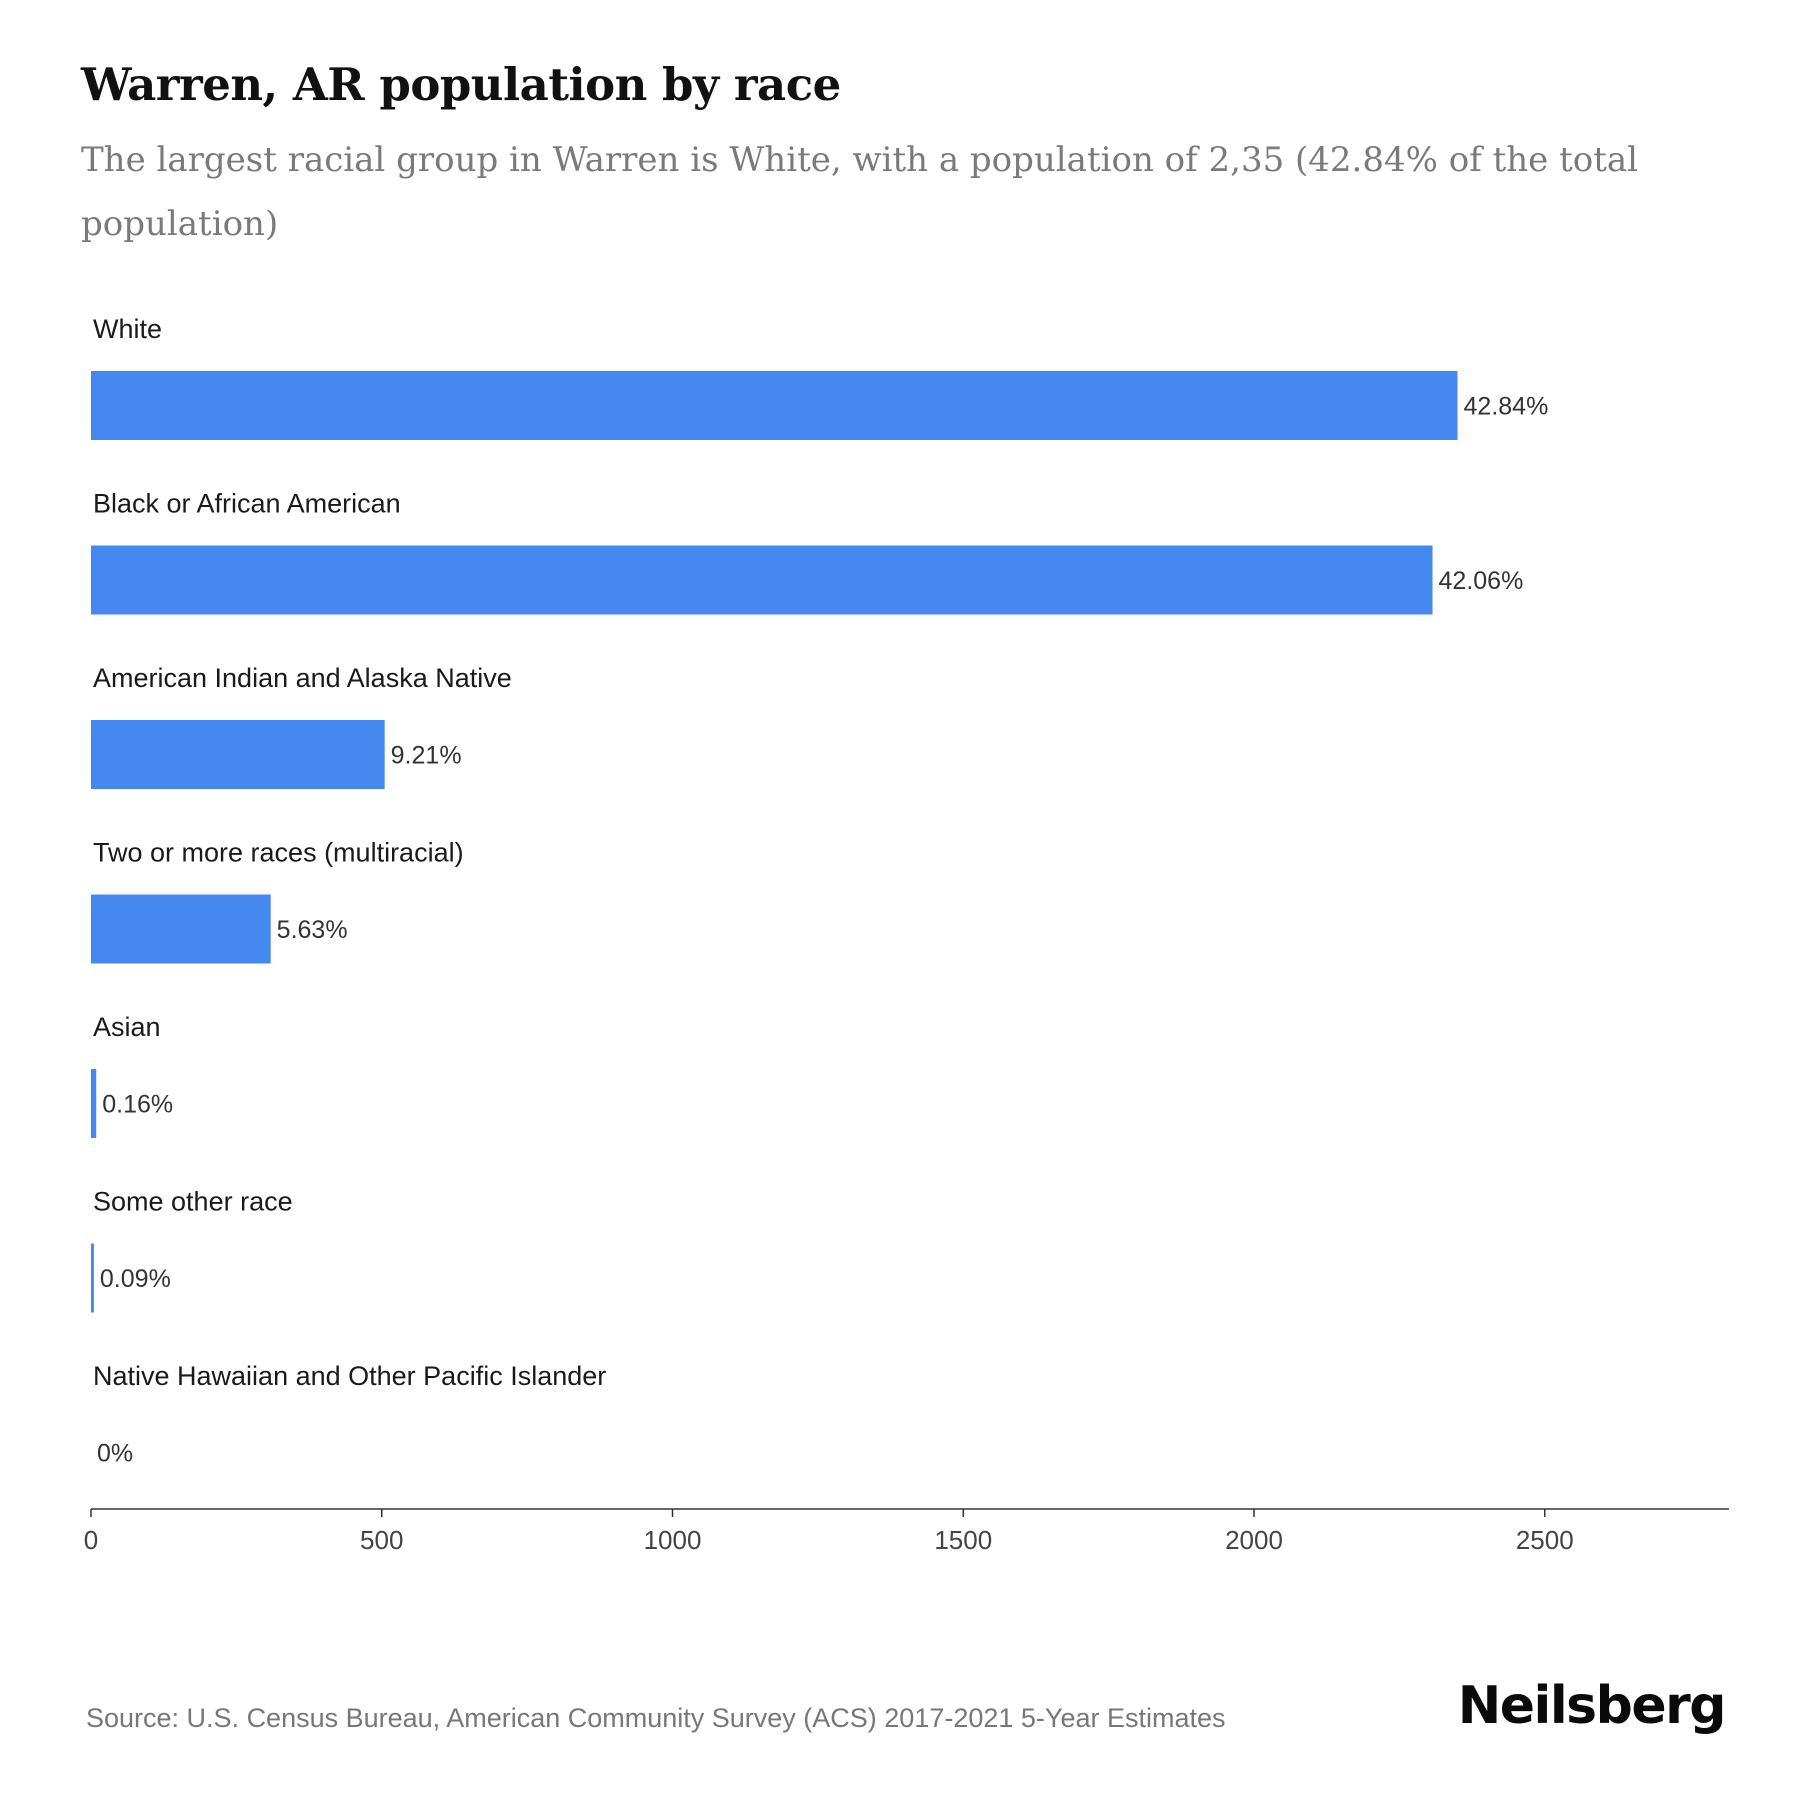 This screenshot has height=1800, width=1800. What do you see at coordinates (426, 756) in the screenshot?
I see `value-label: 9.21%` at bounding box center [426, 756].